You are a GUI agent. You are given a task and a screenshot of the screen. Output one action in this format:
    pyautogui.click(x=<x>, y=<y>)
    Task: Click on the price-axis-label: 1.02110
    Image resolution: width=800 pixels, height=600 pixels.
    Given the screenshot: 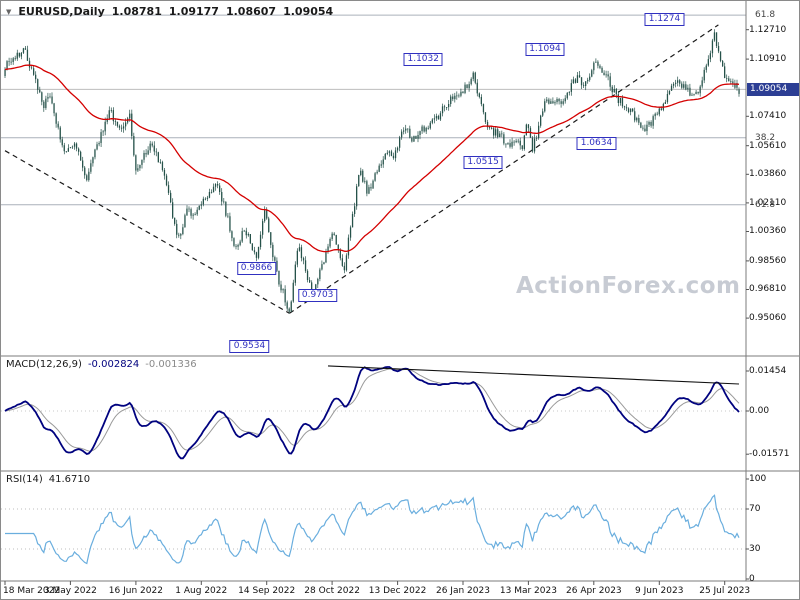 What is the action you would take?
    pyautogui.click(x=768, y=202)
    